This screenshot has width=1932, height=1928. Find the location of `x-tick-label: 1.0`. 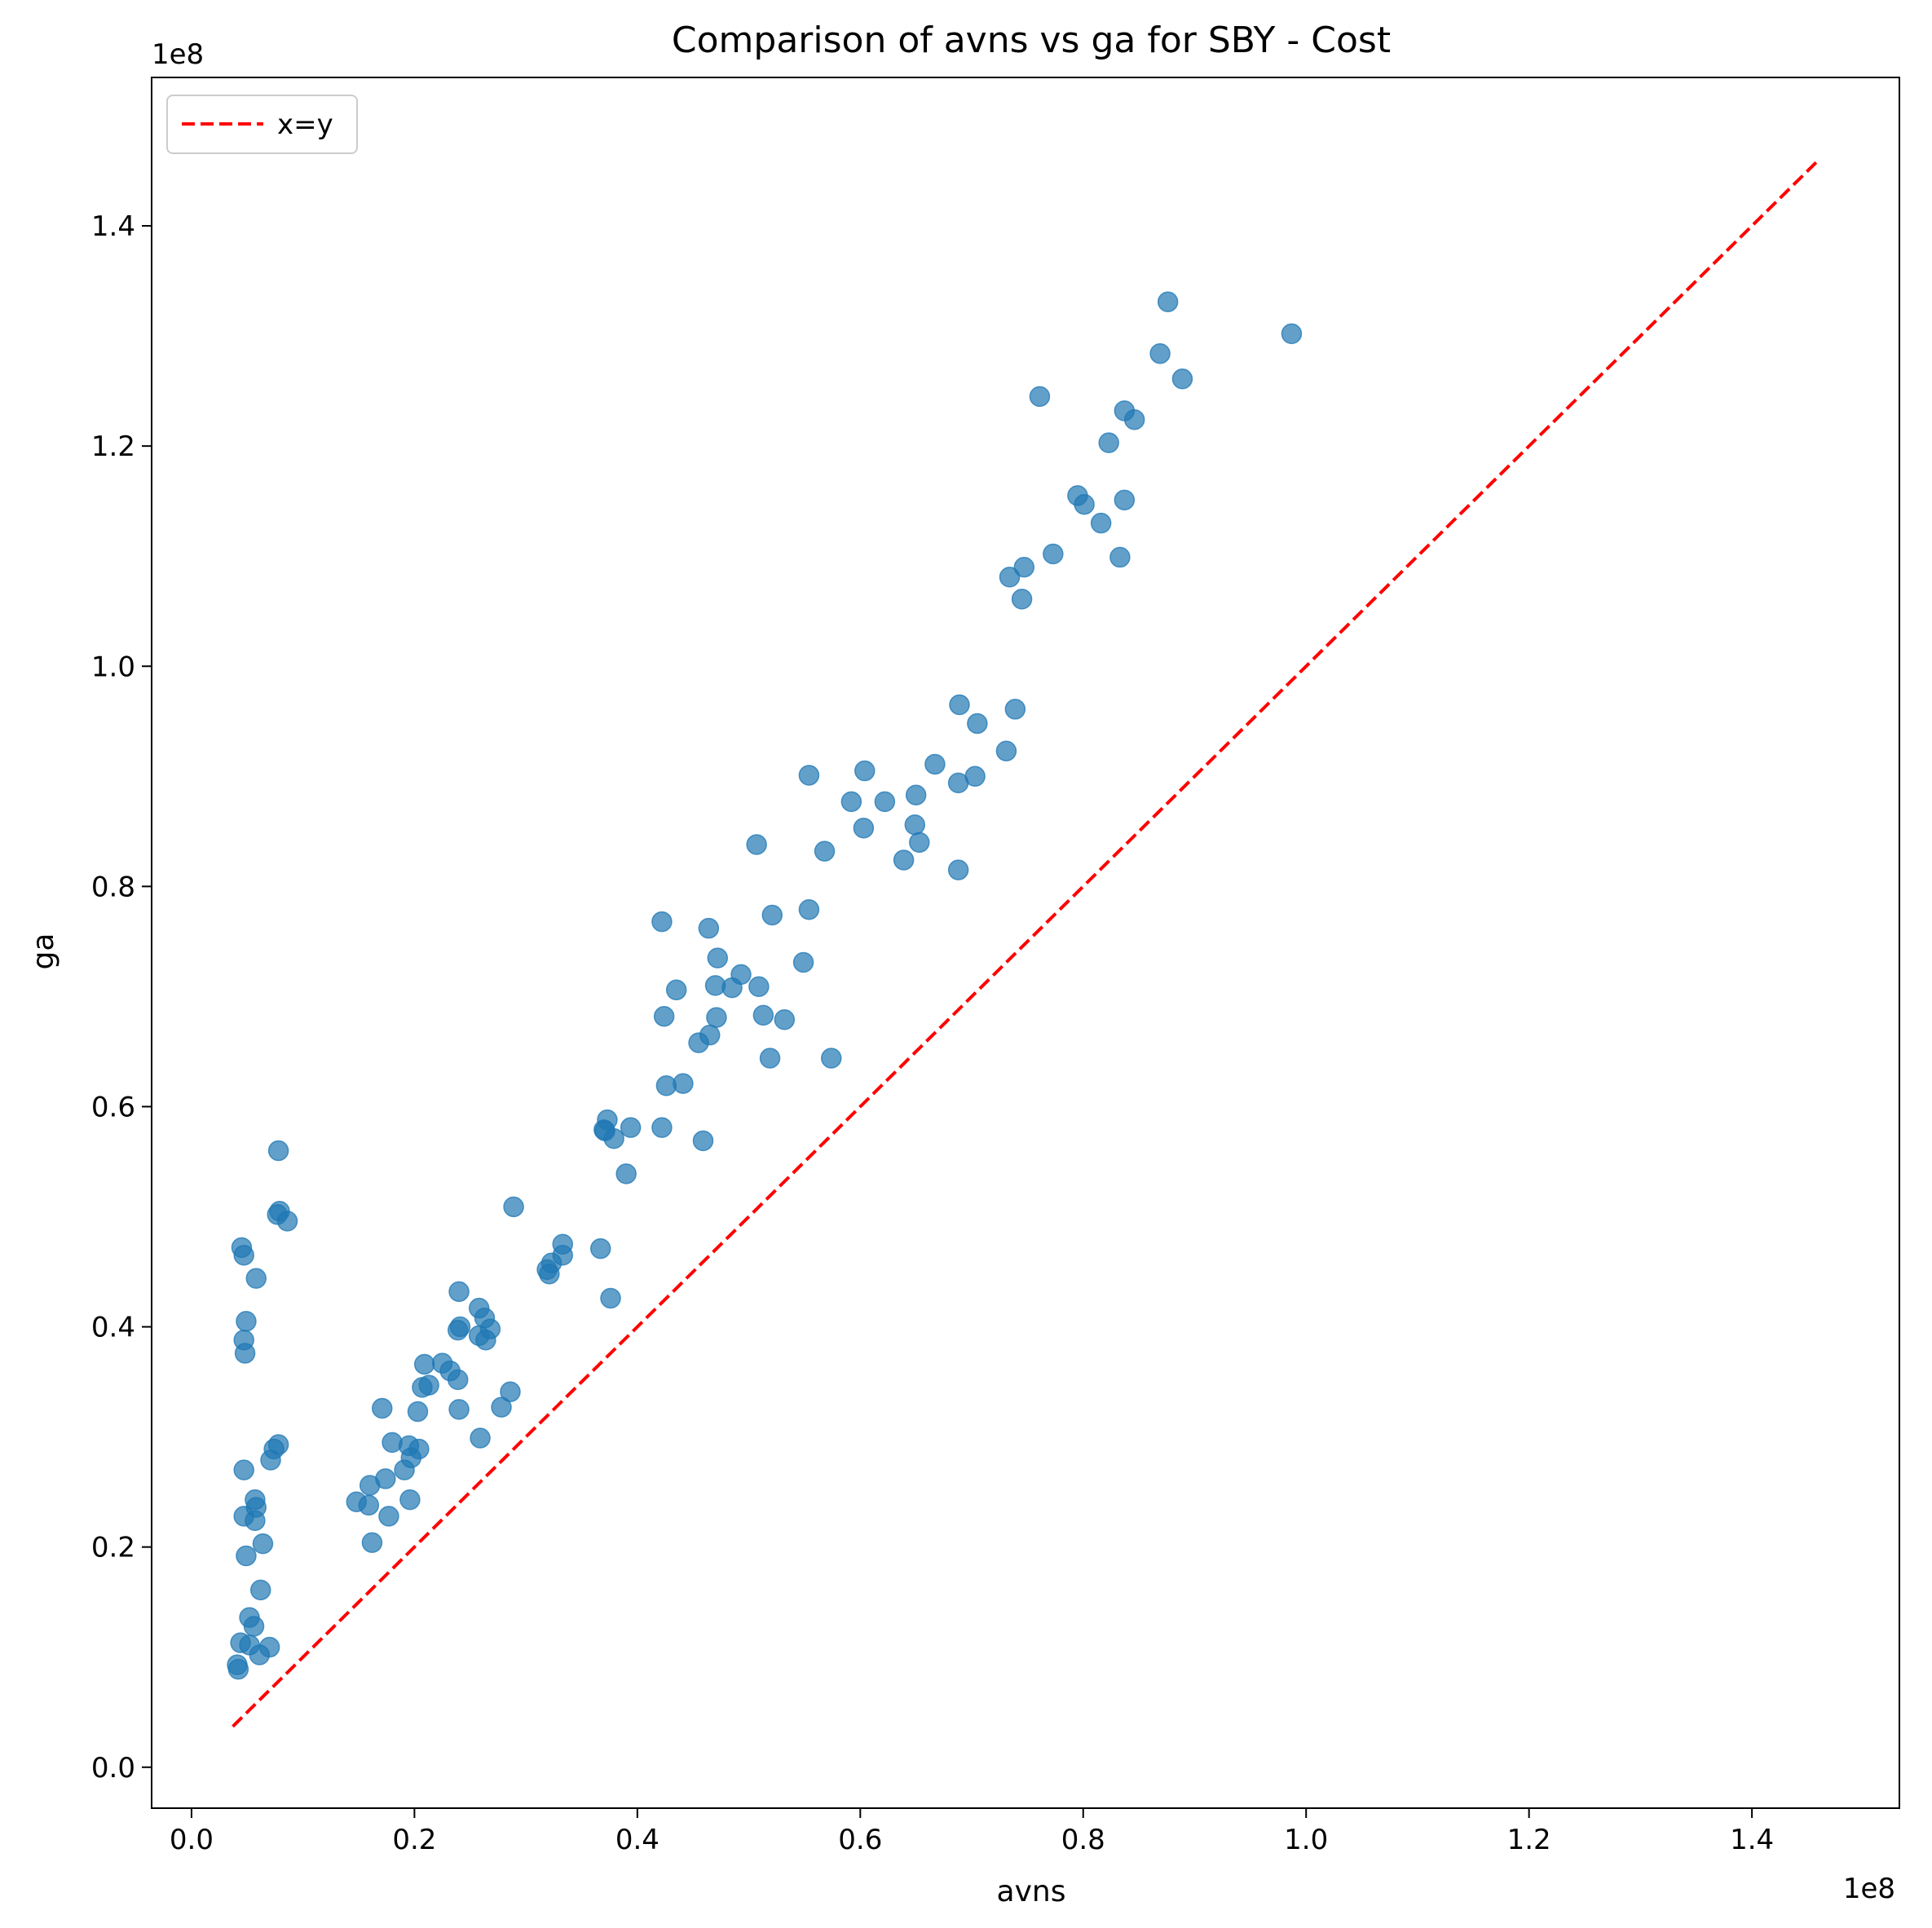

x-tick-label: 1.0 is located at coordinates (1306, 1840).